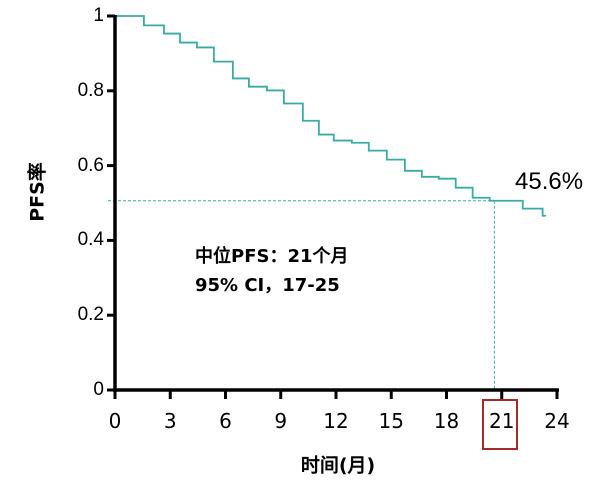 Image resolution: width=600 pixels, height=484 pixels. I want to click on y-tick-label: 0, so click(98, 389).